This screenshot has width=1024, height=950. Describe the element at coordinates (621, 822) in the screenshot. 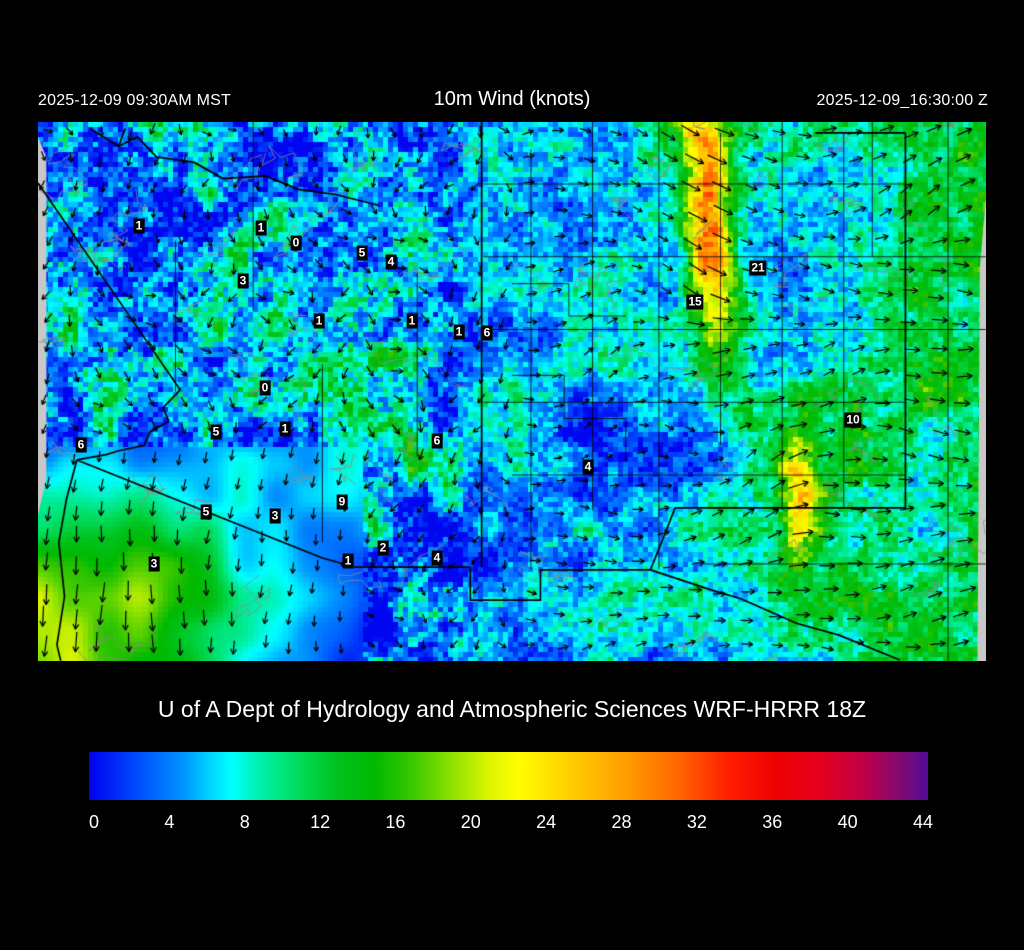

I see `colorbar-tick-label: 28` at that location.